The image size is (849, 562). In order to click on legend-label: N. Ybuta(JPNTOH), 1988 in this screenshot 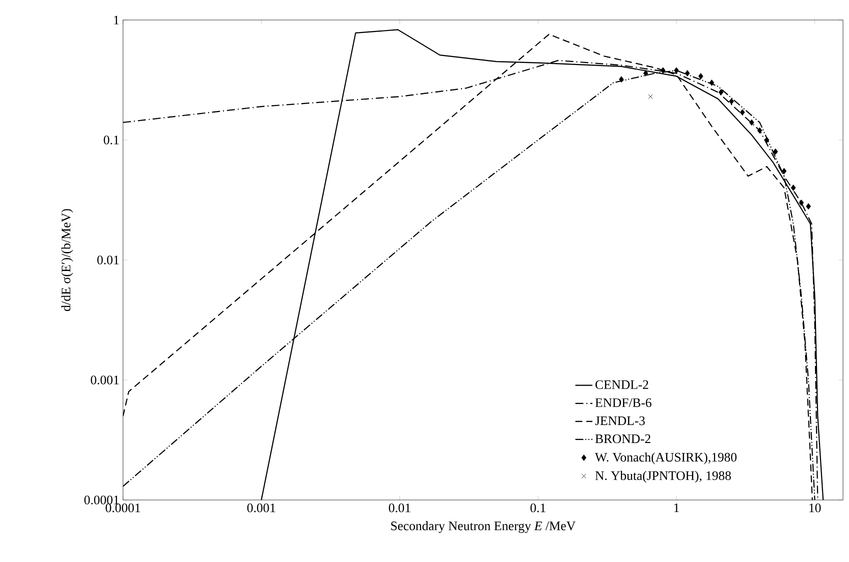, I will do `click(663, 476)`.